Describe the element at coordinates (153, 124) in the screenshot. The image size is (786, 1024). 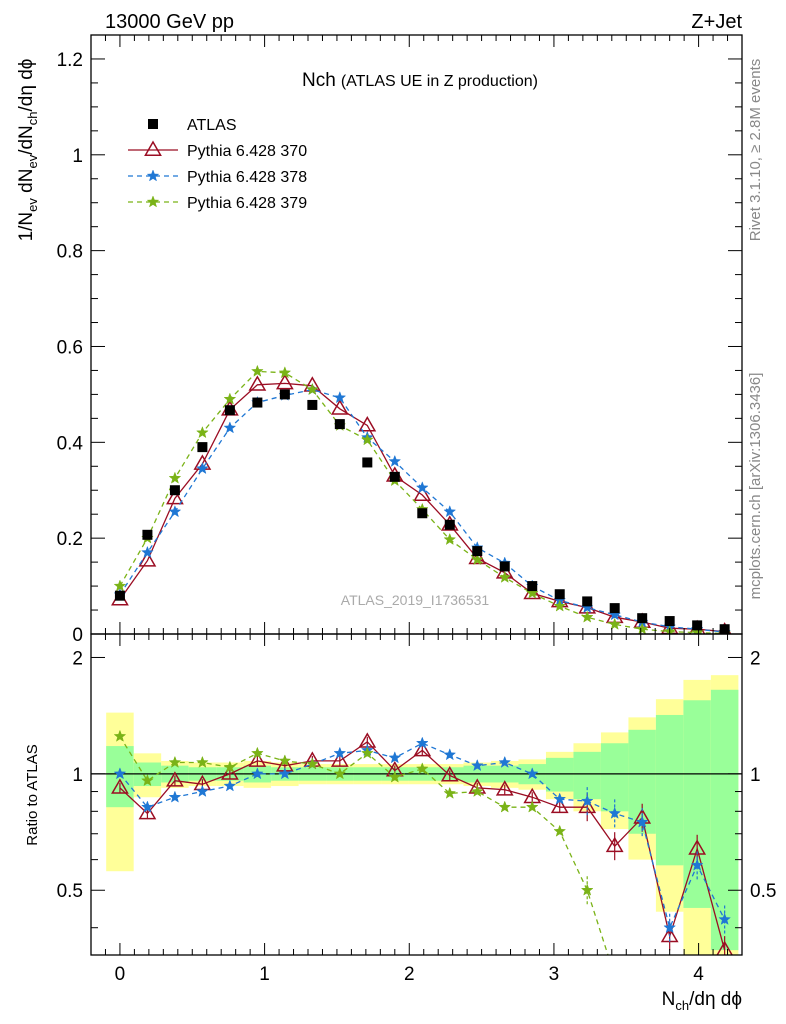
I see `legend-marker-atlas` at that location.